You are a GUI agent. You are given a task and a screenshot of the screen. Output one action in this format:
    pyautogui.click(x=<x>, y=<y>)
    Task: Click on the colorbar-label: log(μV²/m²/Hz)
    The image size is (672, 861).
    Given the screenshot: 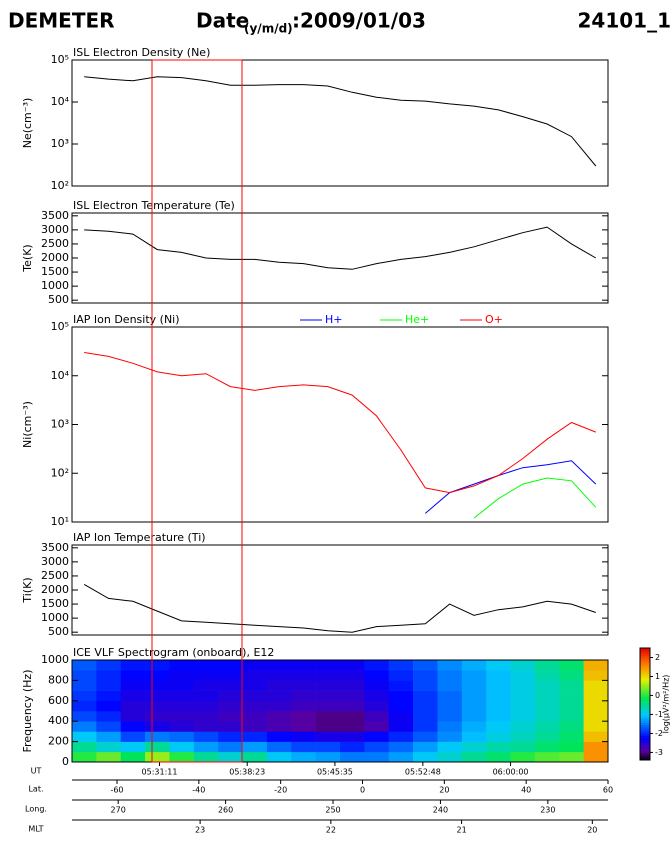 What is the action you would take?
    pyautogui.click(x=666, y=704)
    